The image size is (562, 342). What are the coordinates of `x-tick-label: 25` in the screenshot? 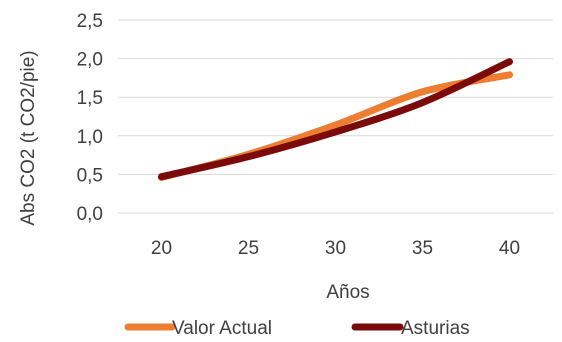 It's located at (248, 248).